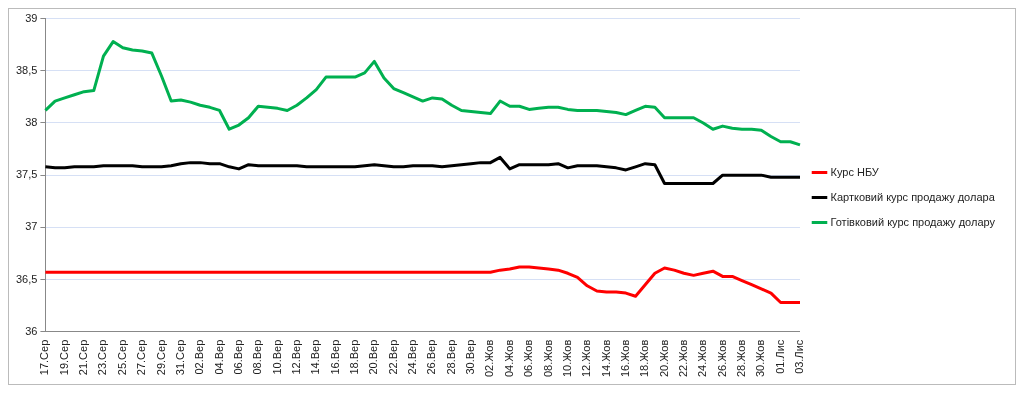  What do you see at coordinates (31, 226) in the screenshot?
I see `y-tick-label: 37` at bounding box center [31, 226].